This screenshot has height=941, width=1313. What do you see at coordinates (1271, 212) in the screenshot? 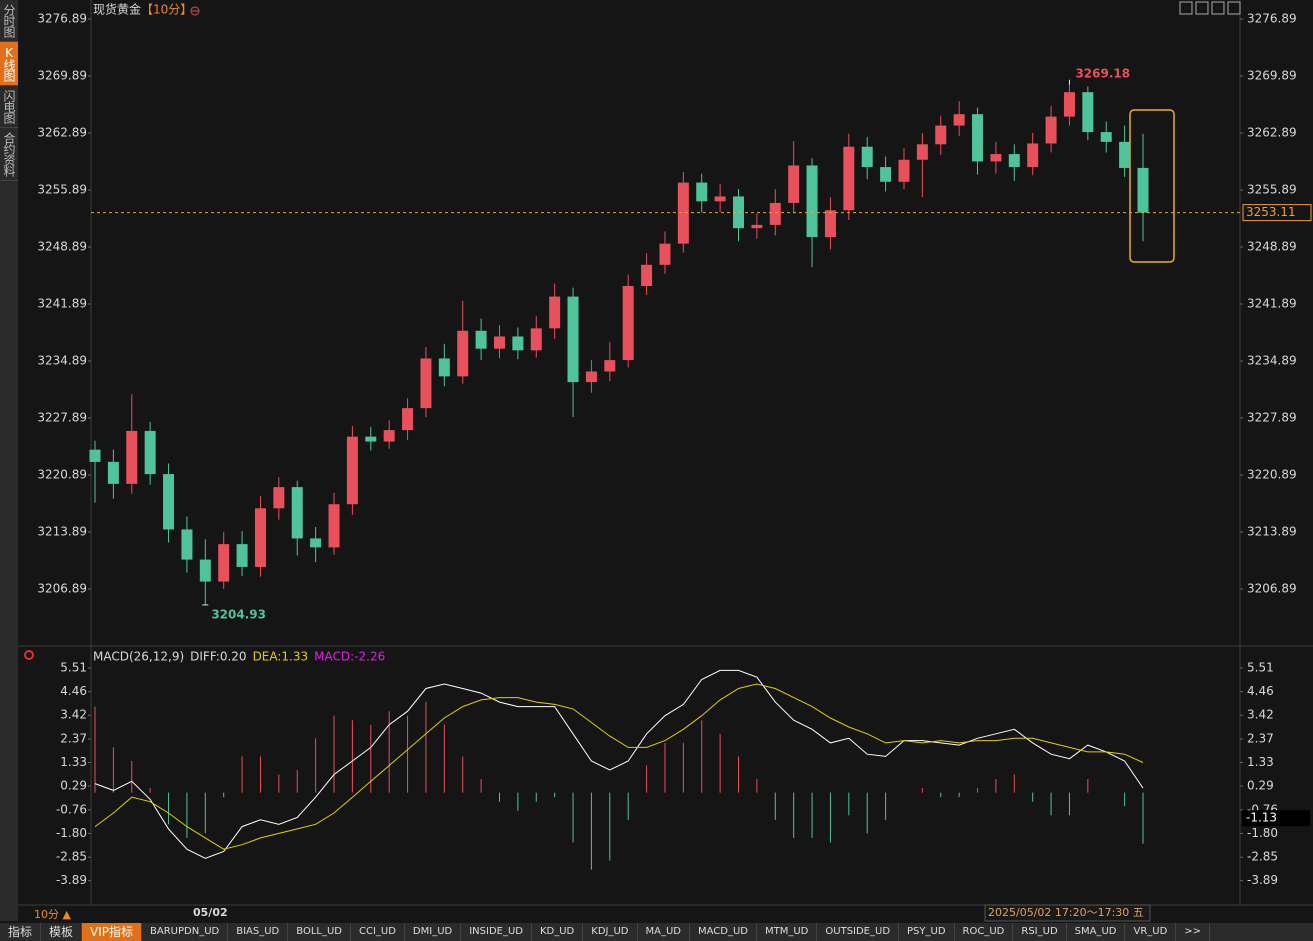
I see `last-price-label: 3253.11` at bounding box center [1271, 212].